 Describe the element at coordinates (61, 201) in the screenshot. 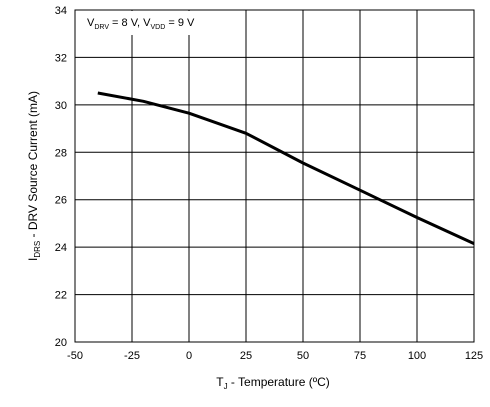

I see `y-tick-label: 26` at that location.